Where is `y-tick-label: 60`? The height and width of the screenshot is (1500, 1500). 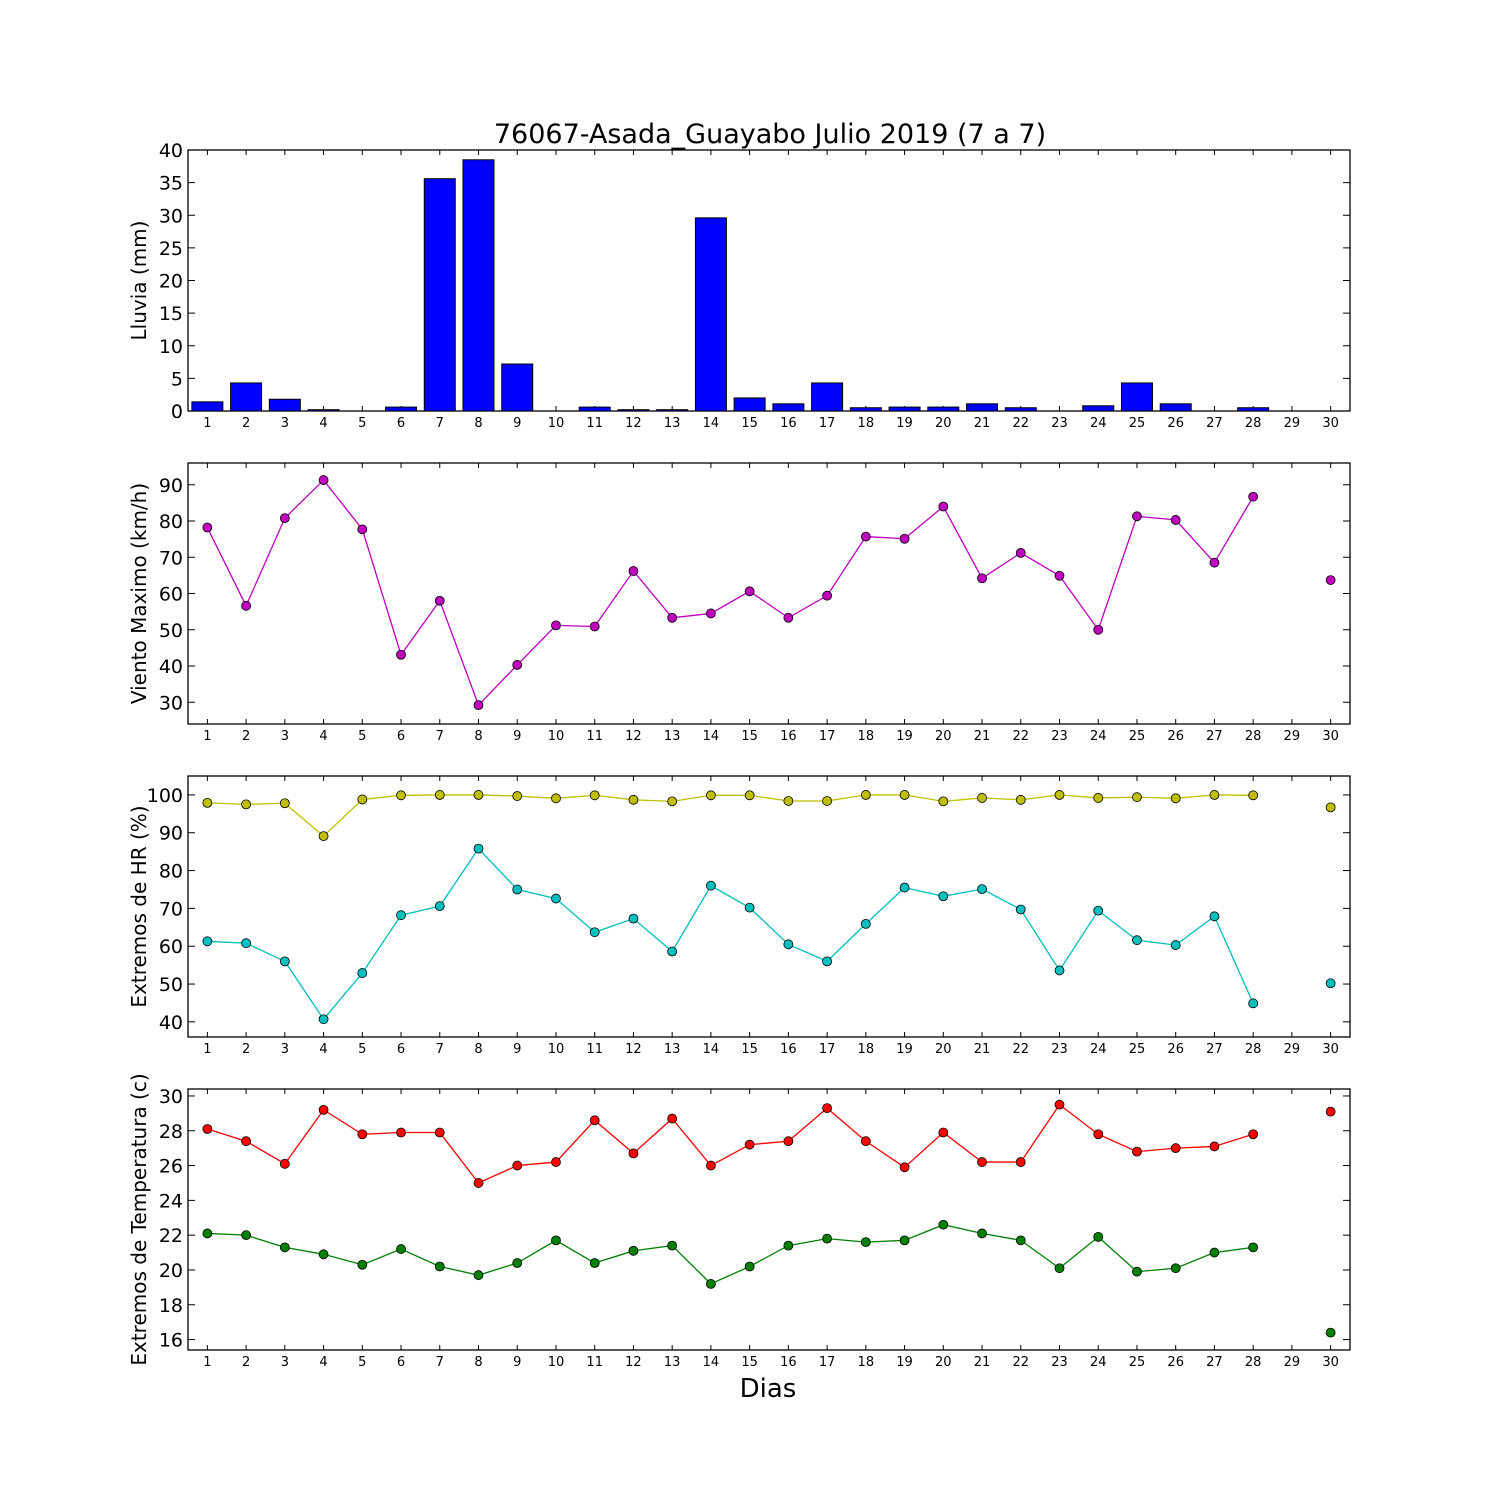
y-tick-label: 60 is located at coordinates (171, 595).